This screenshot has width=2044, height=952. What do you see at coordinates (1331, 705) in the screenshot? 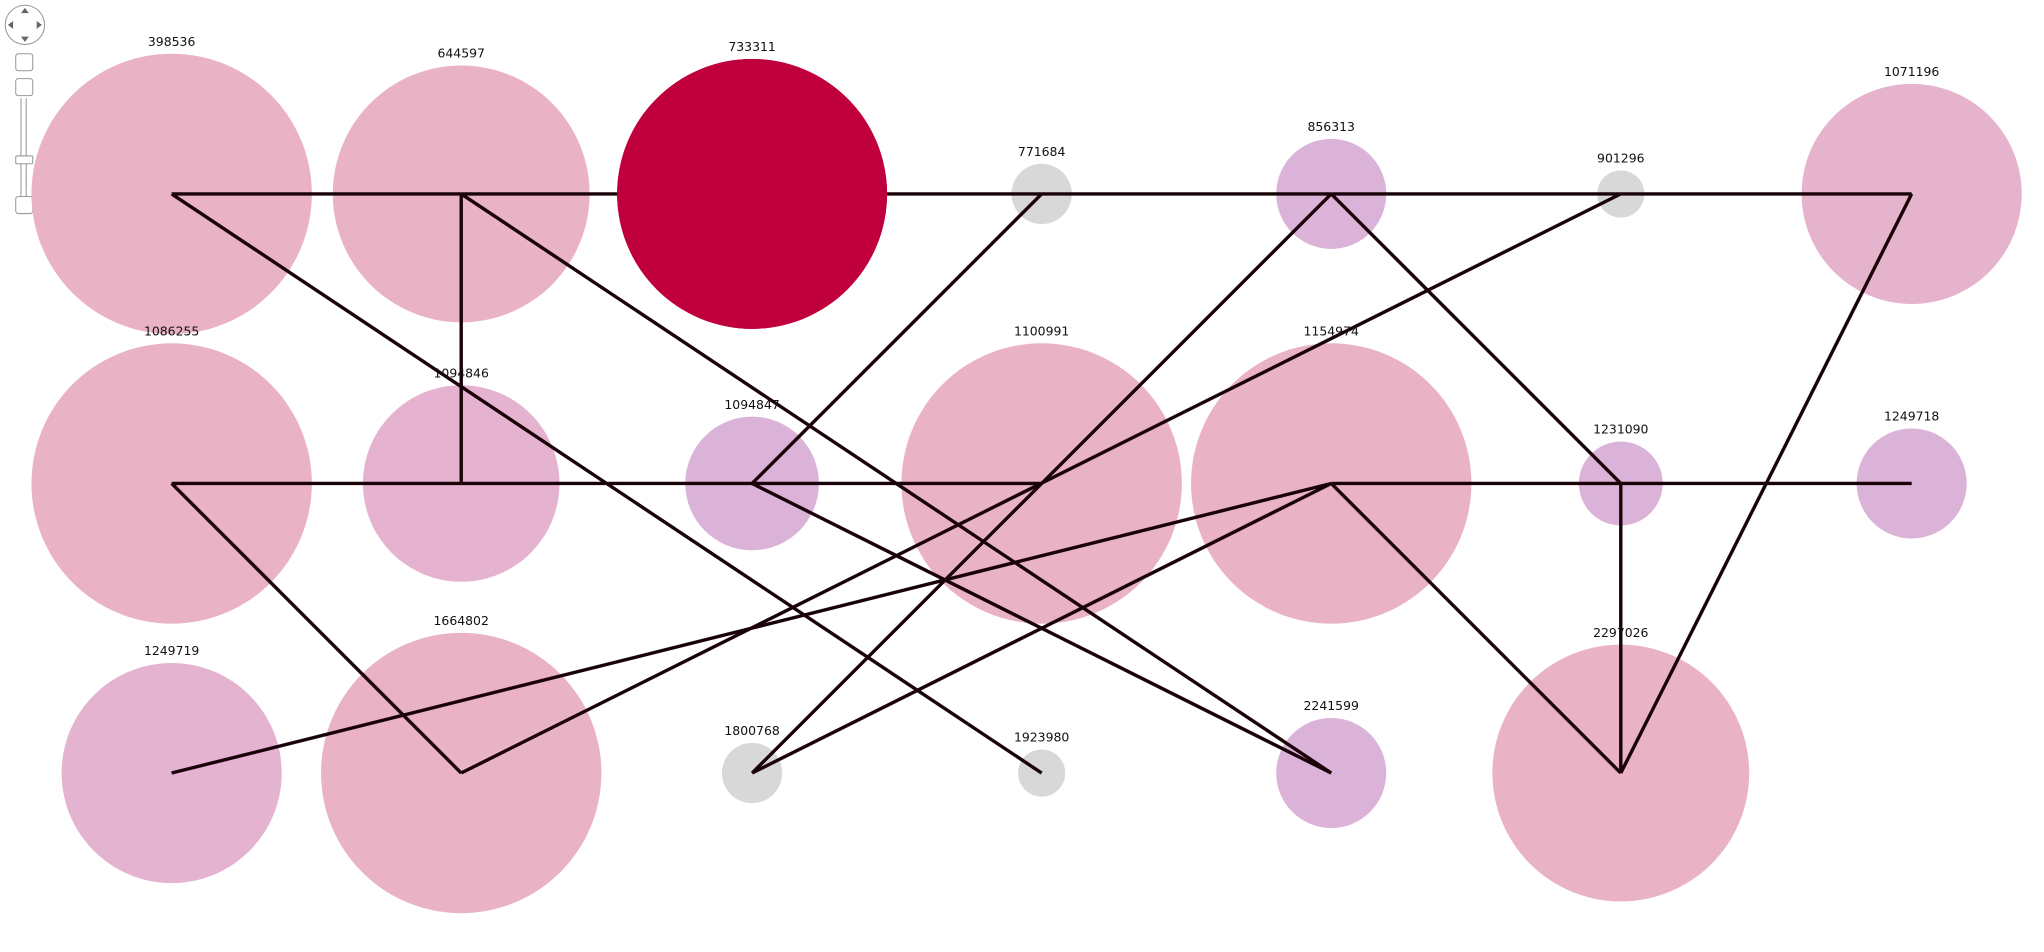
I see `node-label: 2241599` at bounding box center [1331, 705].